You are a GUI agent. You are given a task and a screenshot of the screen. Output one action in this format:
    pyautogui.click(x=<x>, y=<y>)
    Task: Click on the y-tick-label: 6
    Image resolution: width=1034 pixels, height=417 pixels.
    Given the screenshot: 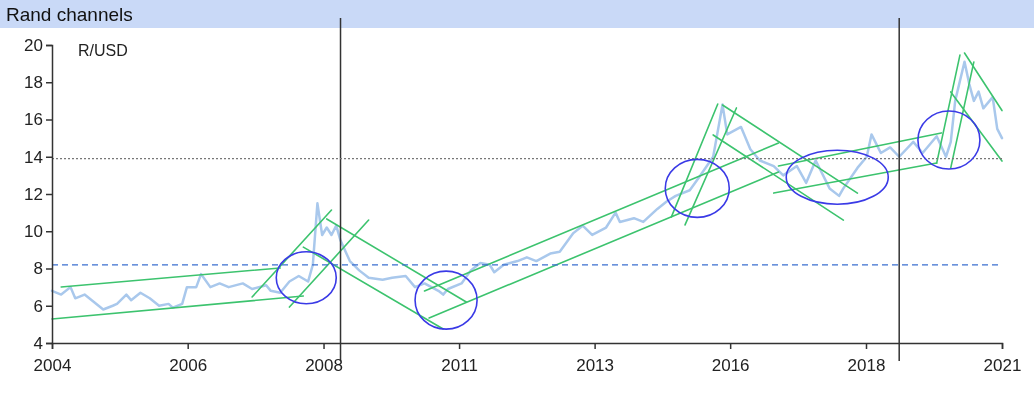 What is the action you would take?
    pyautogui.click(x=38, y=306)
    